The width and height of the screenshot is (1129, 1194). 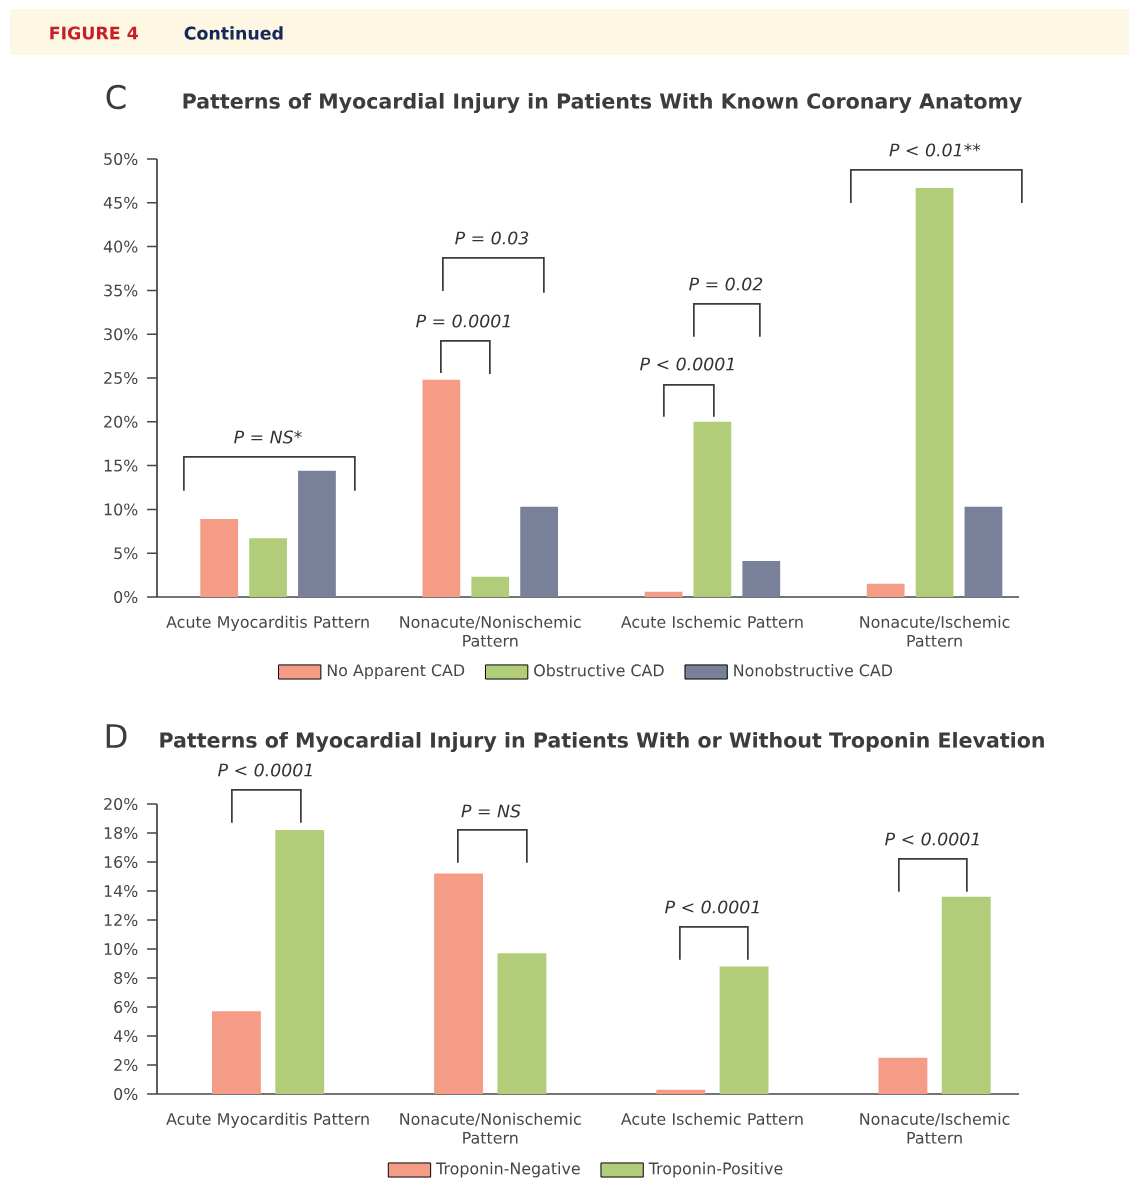 I want to click on y-tick-label: 2%, so click(x=126, y=1065).